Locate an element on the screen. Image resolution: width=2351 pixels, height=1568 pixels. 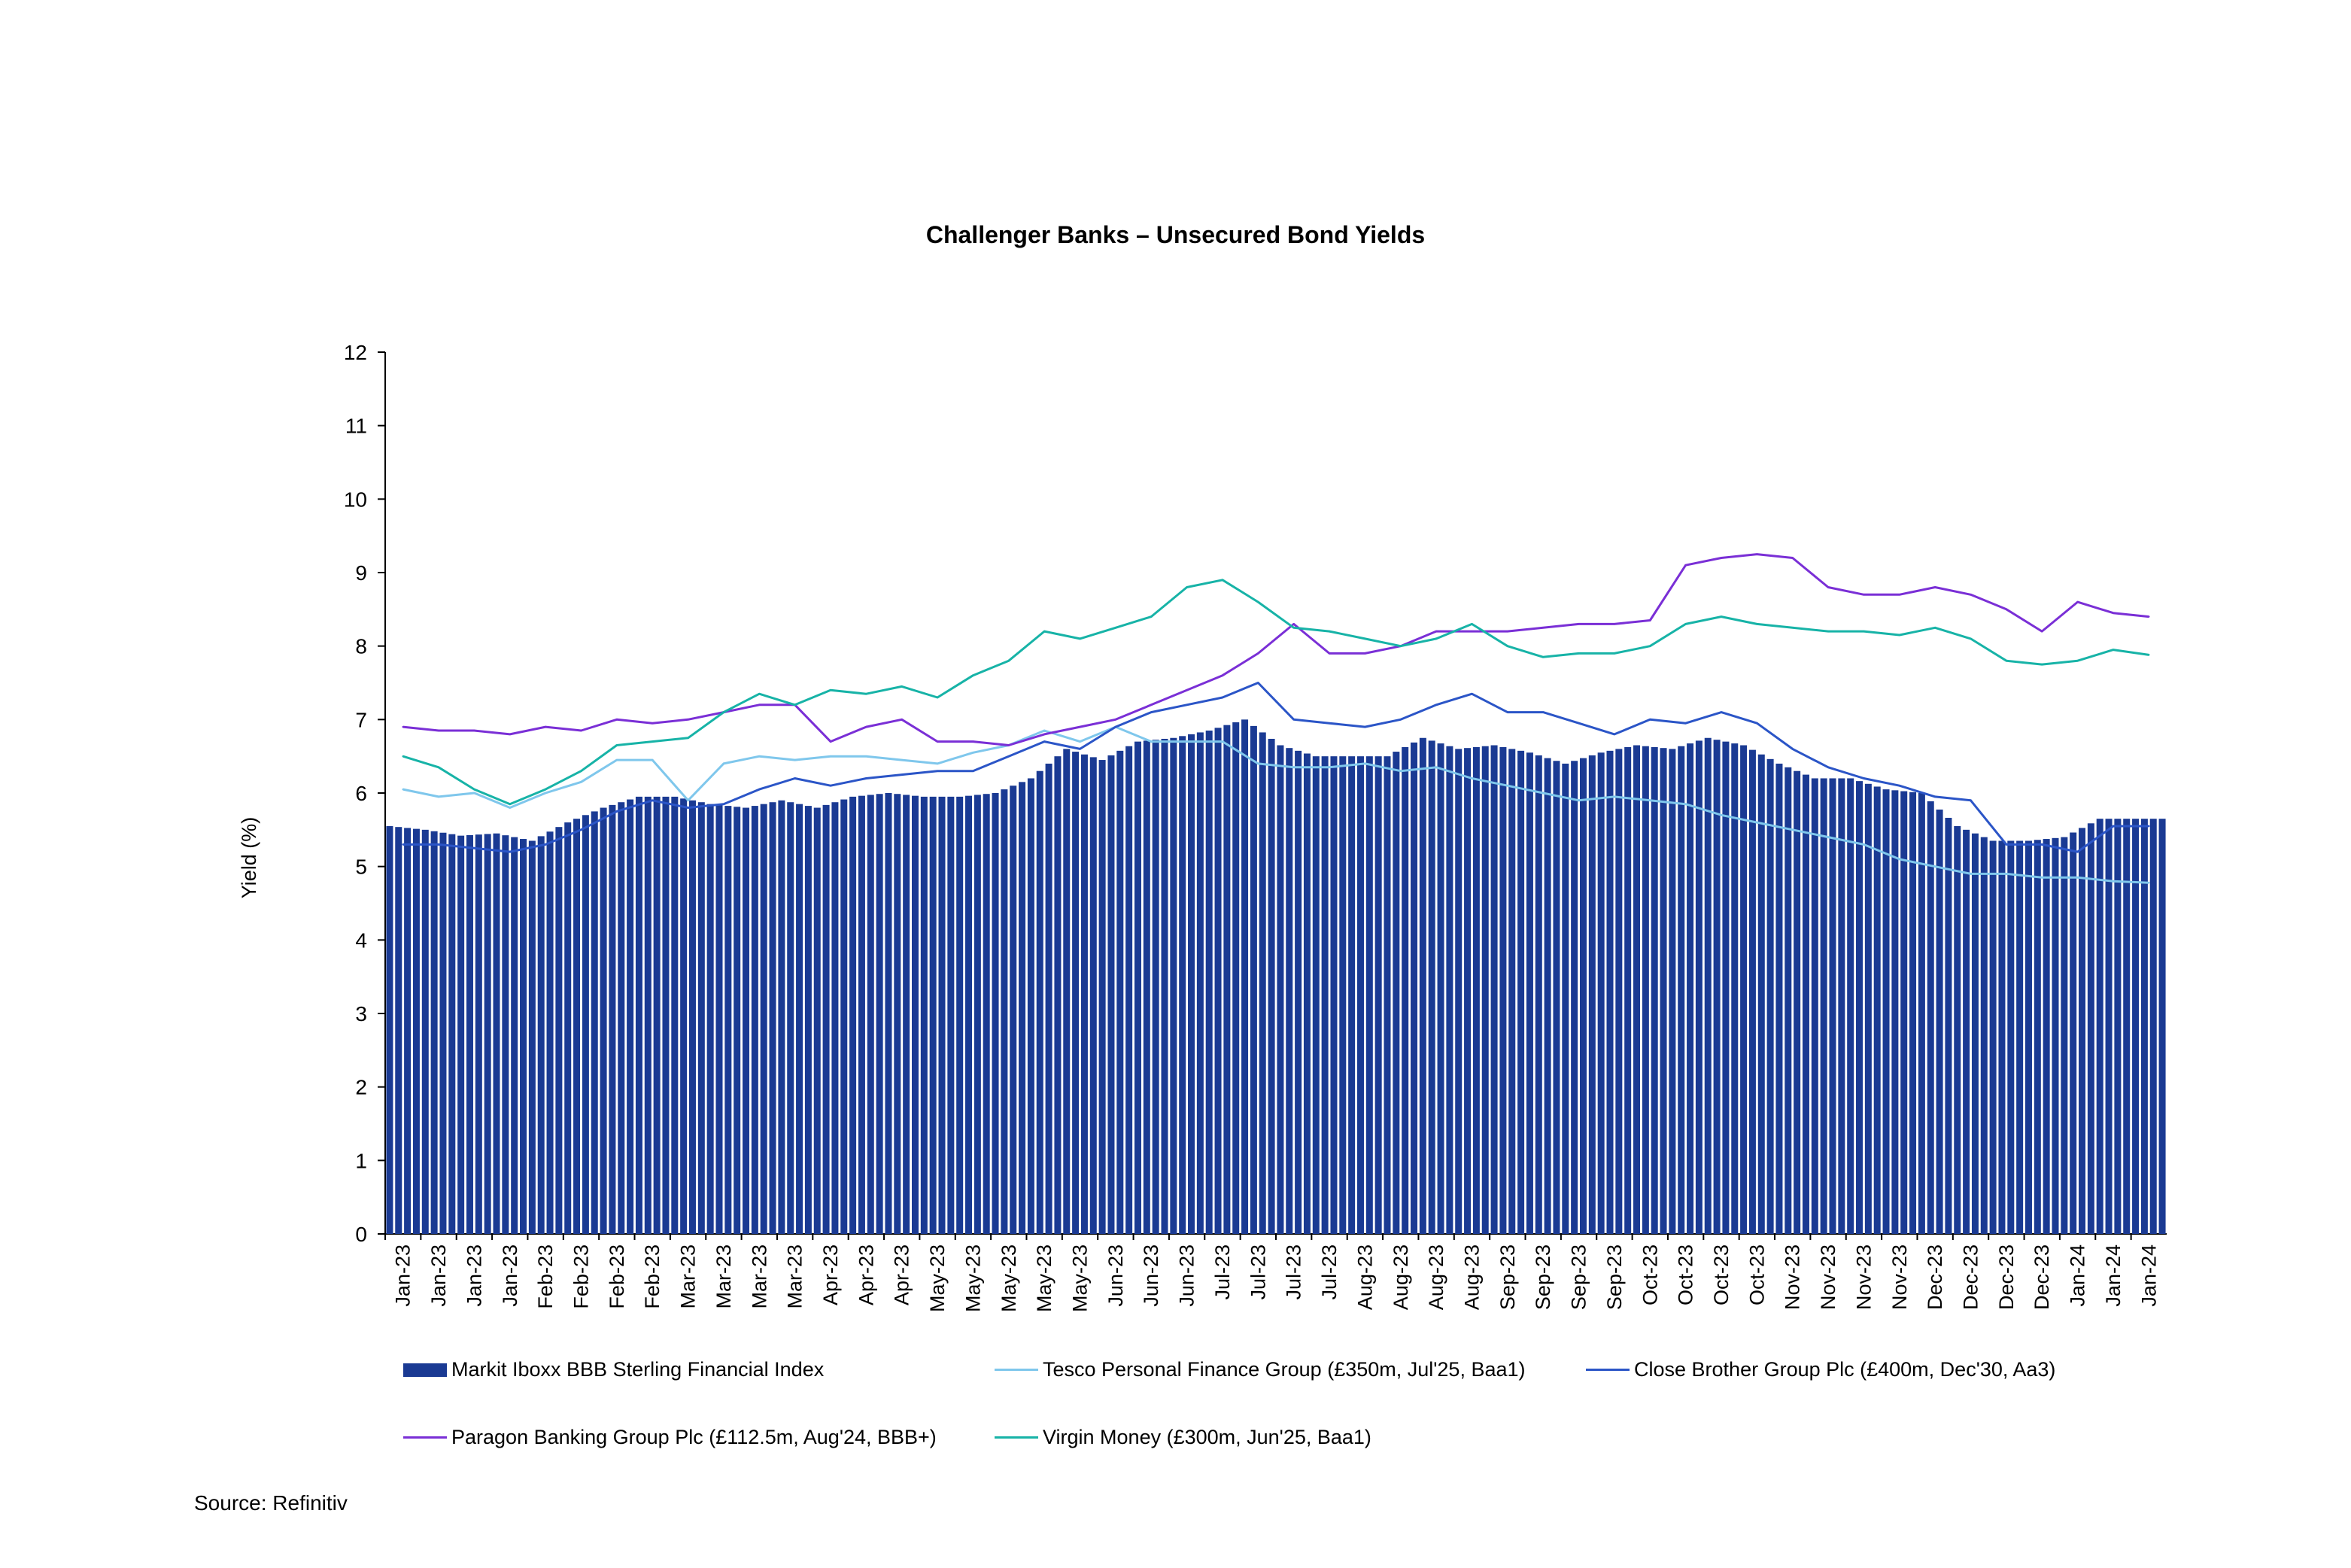
x-tick-label: Jul-23 is located at coordinates (1222, 1272).